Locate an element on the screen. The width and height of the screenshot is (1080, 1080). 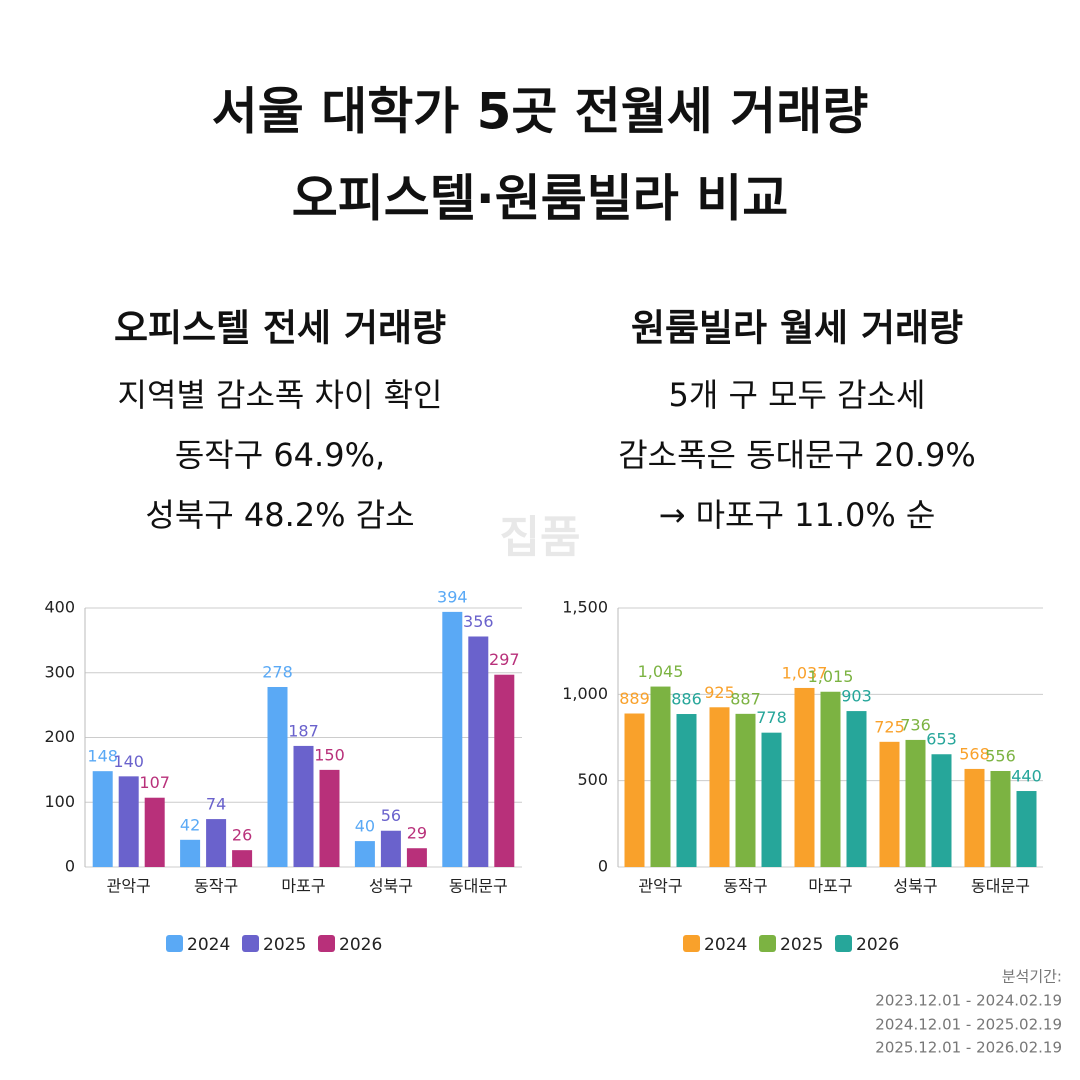
data-label: 107 is located at coordinates (154, 782).